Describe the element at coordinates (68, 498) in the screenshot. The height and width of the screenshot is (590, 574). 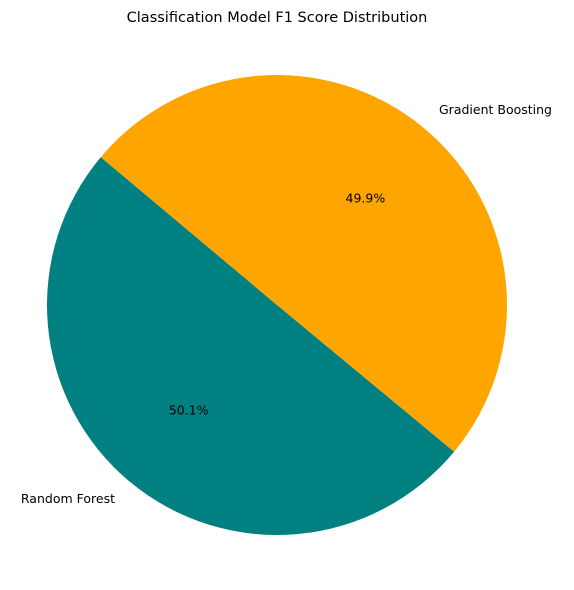
I see `slice-label-random-forest: Random Forest` at that location.